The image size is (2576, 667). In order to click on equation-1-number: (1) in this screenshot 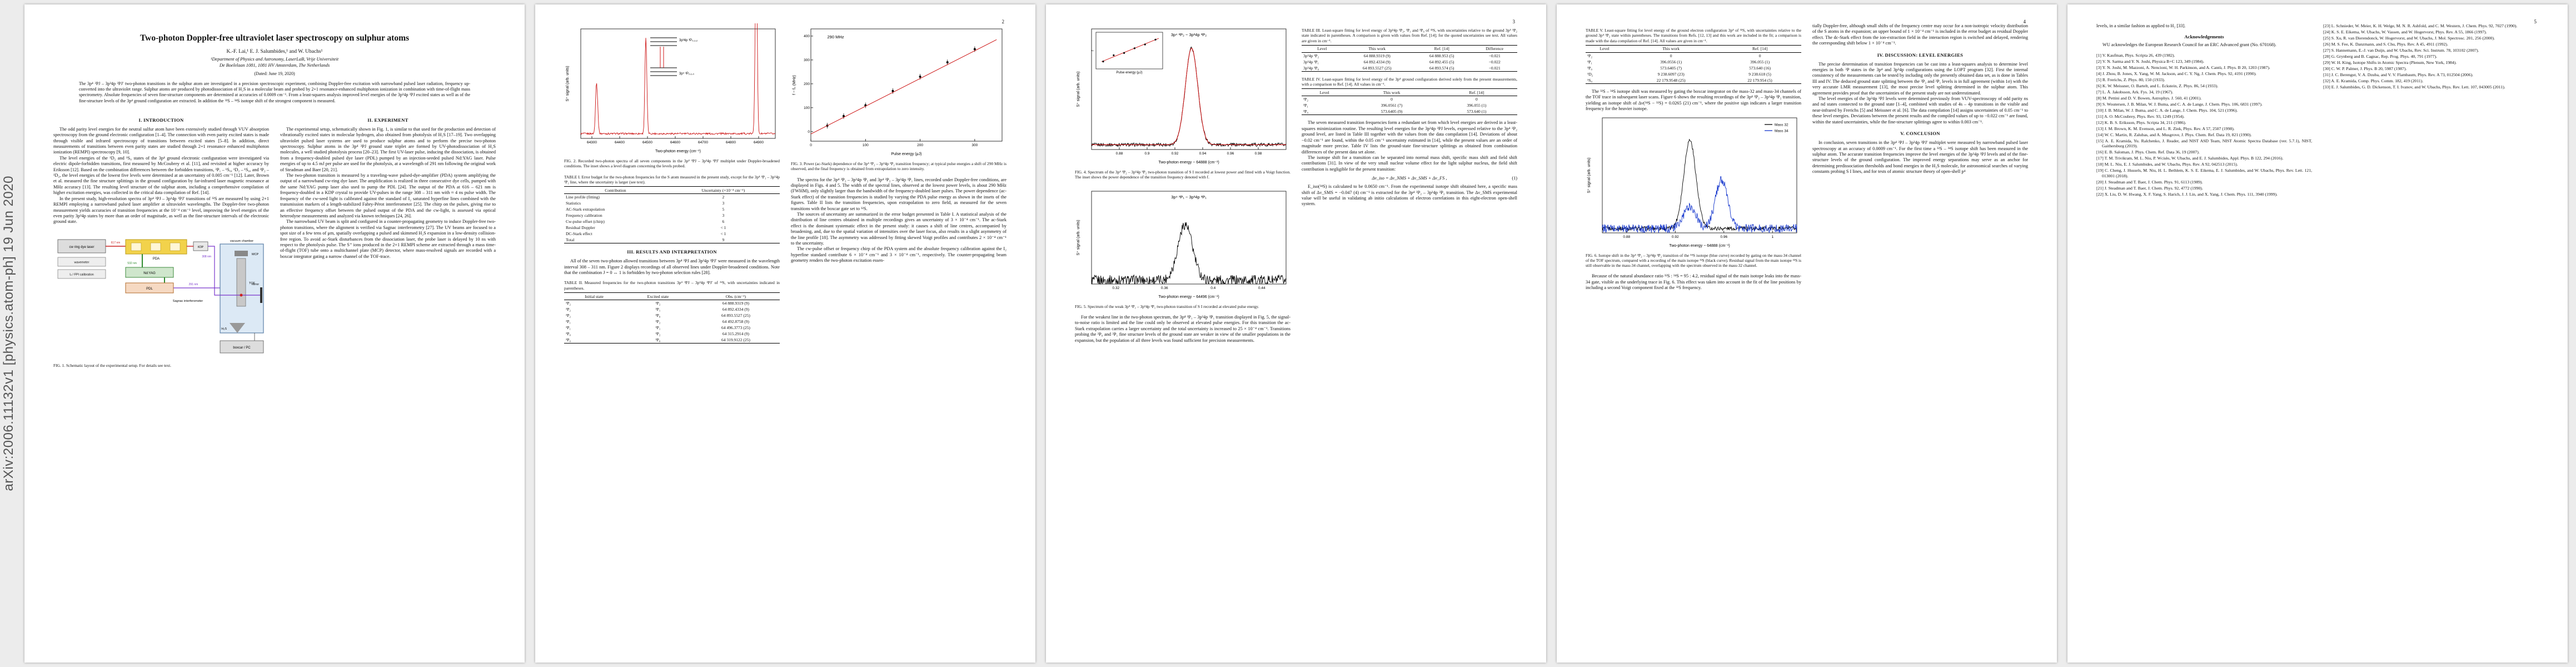, I will do `click(1514, 178)`.